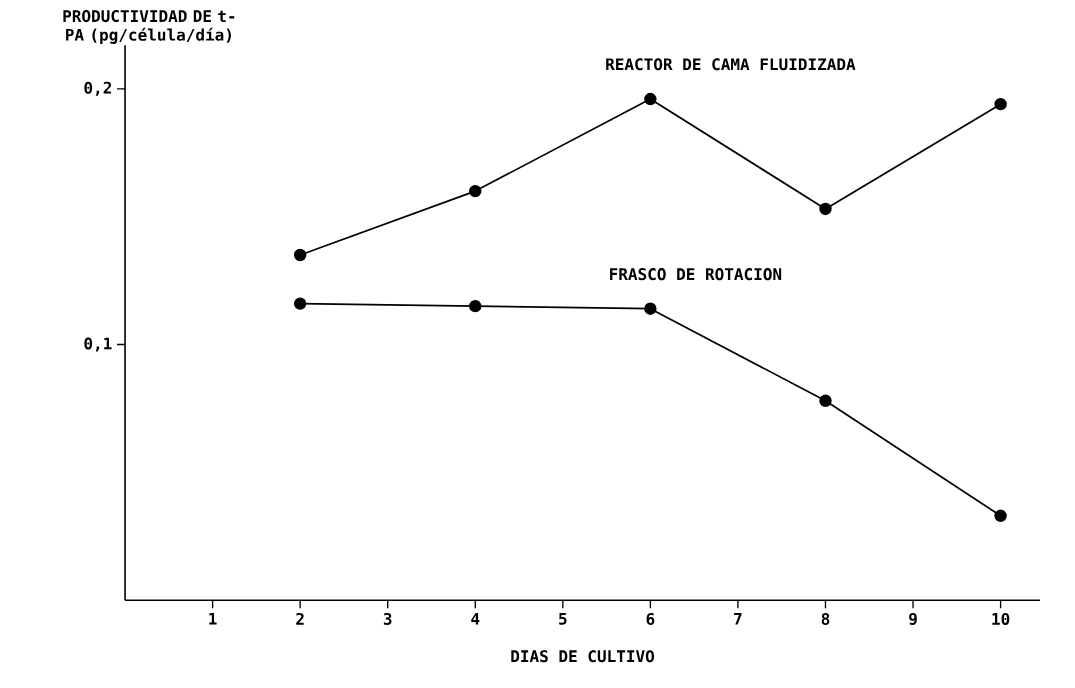  What do you see at coordinates (696, 274) in the screenshot?
I see `series-label: FRASCO DE ROTACION` at bounding box center [696, 274].